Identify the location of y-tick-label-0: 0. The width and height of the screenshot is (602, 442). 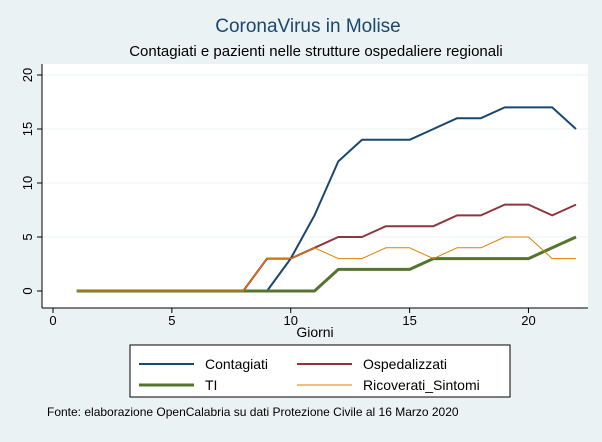
(27, 290).